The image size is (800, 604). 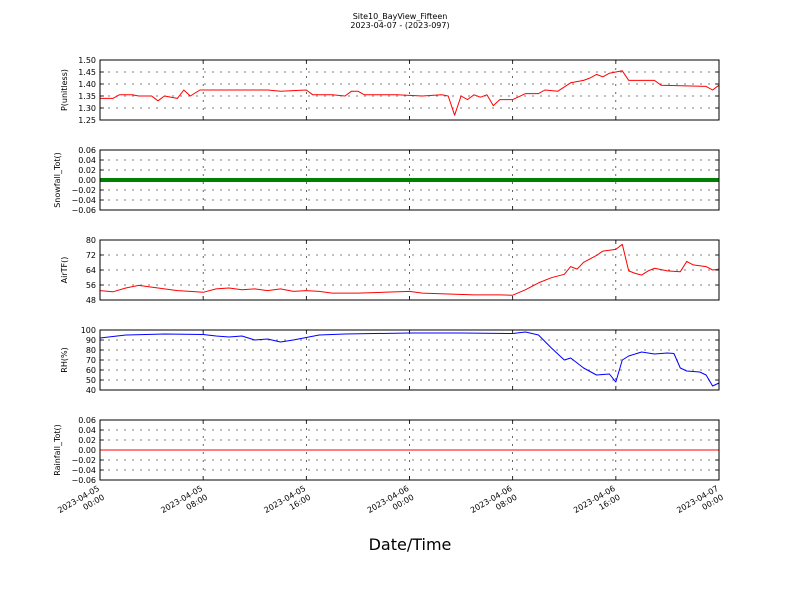 I want to click on y-tick-label: 1.30, so click(x=87, y=108).